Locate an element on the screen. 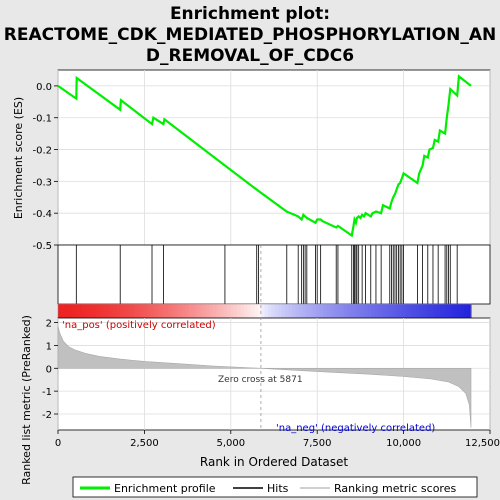 The height and width of the screenshot is (500, 500). xtick-label: 10,000 is located at coordinates (403, 443).